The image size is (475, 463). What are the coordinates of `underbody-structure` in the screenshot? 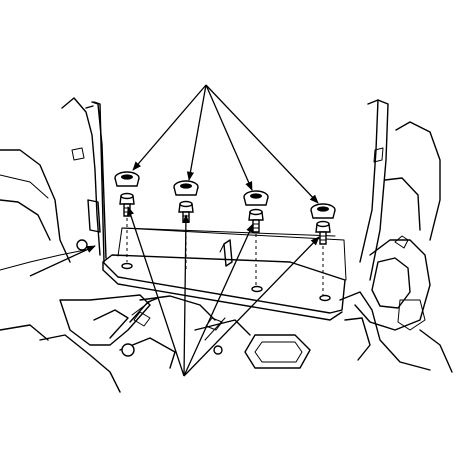 It's located at (155, 343).